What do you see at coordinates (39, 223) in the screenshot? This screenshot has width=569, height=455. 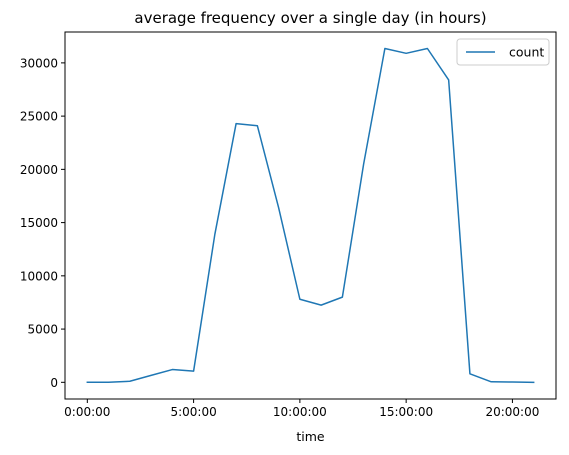 I see `y-tick-label: 15000` at bounding box center [39, 223].